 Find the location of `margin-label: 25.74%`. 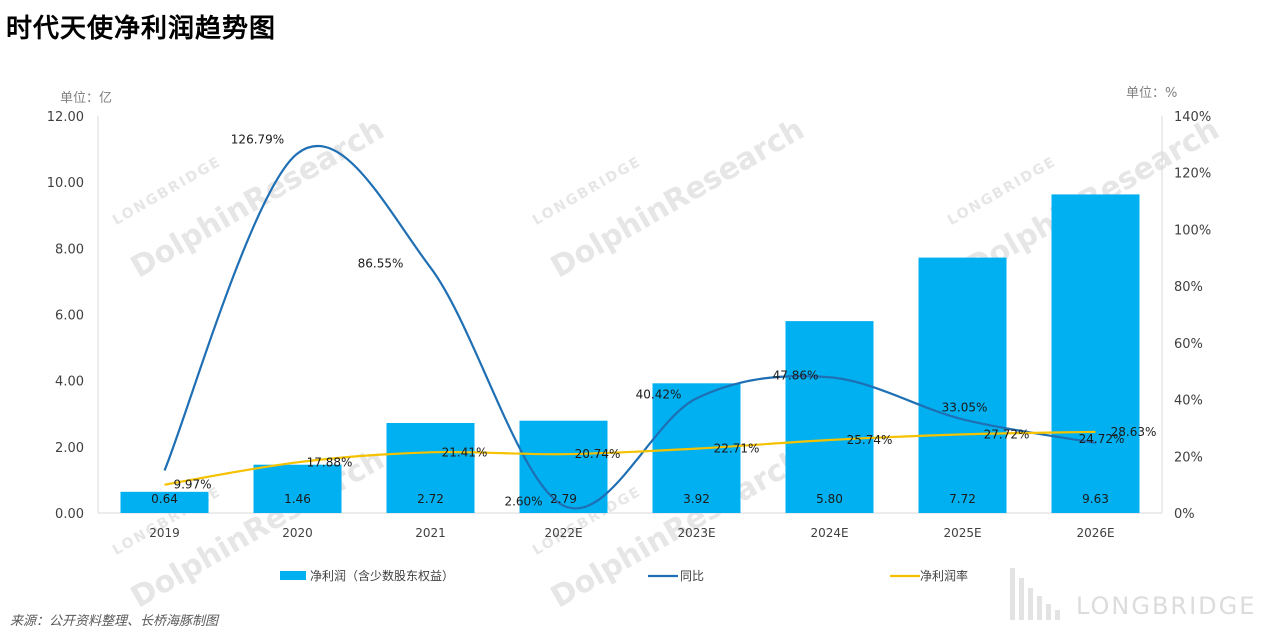

margin-label: 25.74% is located at coordinates (870, 440).